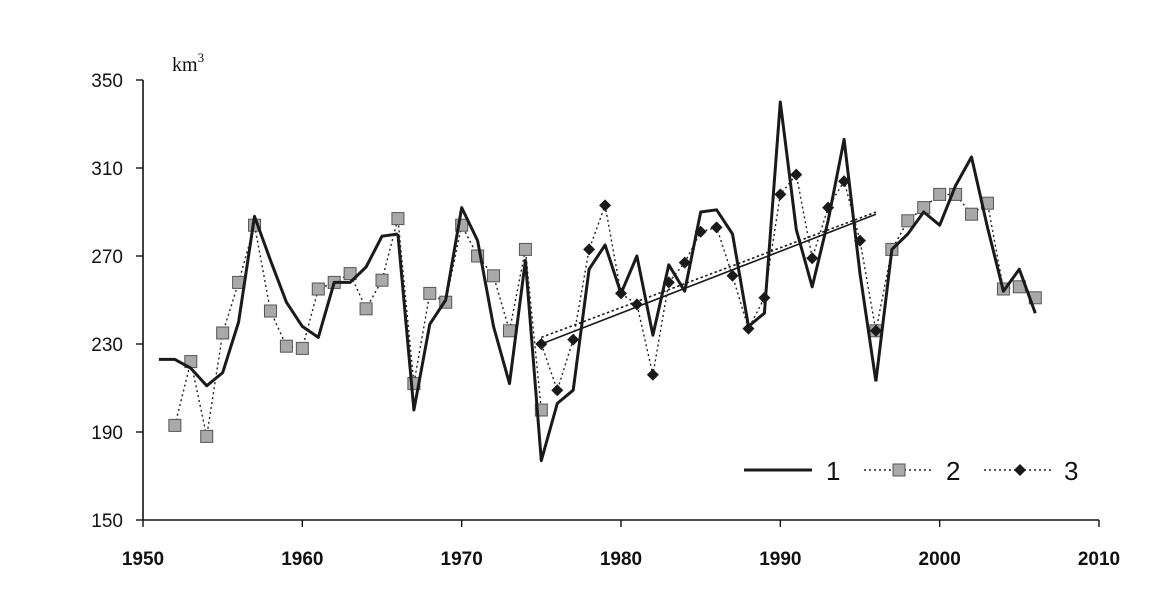 The height and width of the screenshot is (600, 1153). What do you see at coordinates (1020, 470) in the screenshot?
I see `legend-swatch-3-marker` at bounding box center [1020, 470].